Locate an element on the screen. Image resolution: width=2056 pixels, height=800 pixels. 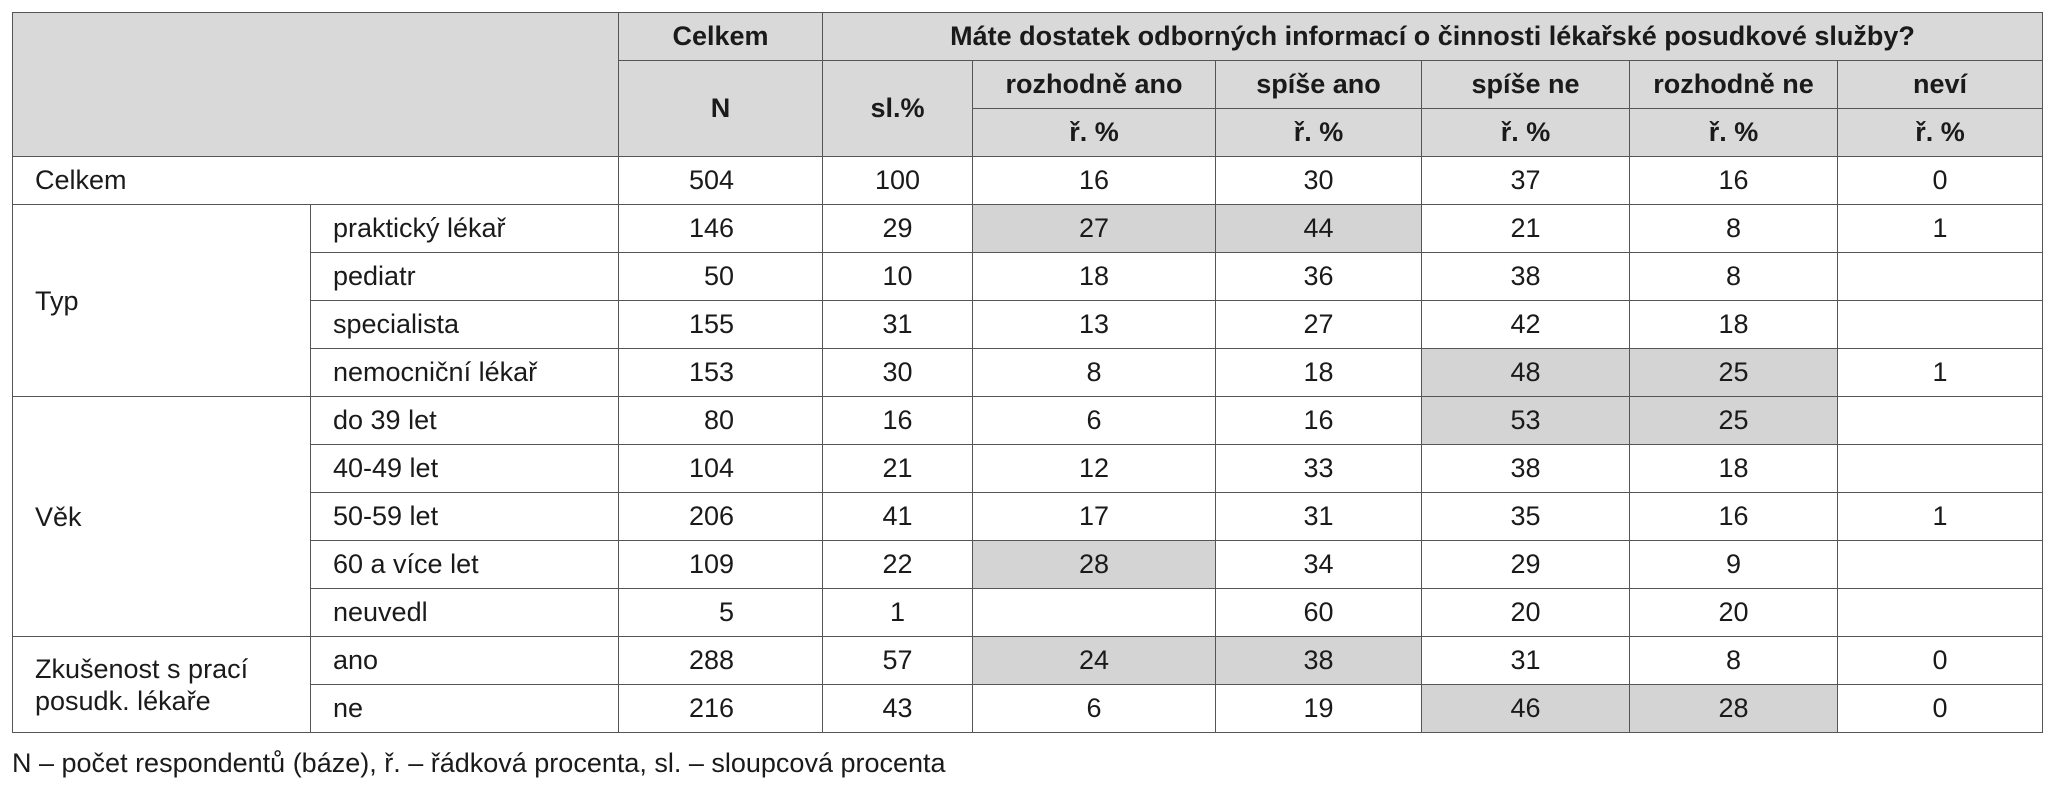
cell-rozhodne-ano: 27 is located at coordinates (1094, 228).